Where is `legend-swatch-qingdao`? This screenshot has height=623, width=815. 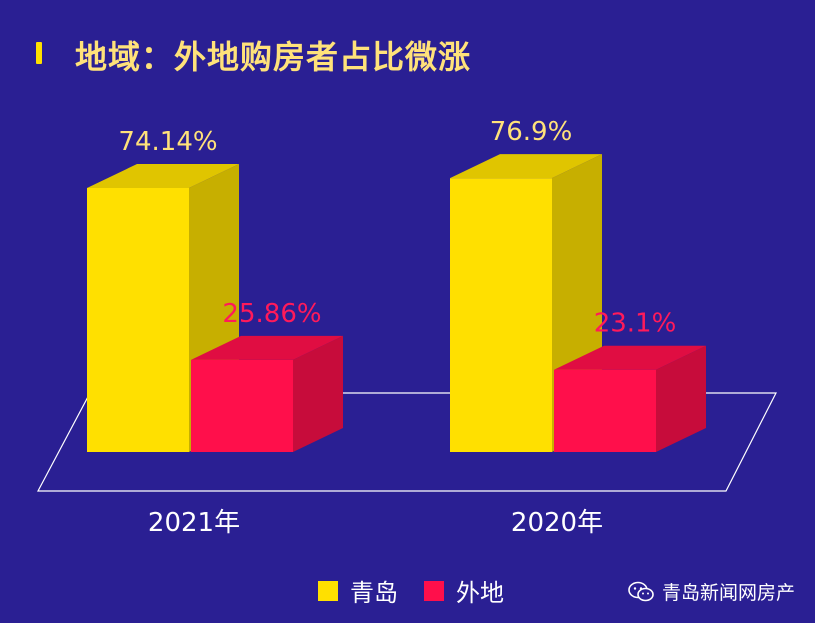 legend-swatch-qingdao is located at coordinates (328, 590).